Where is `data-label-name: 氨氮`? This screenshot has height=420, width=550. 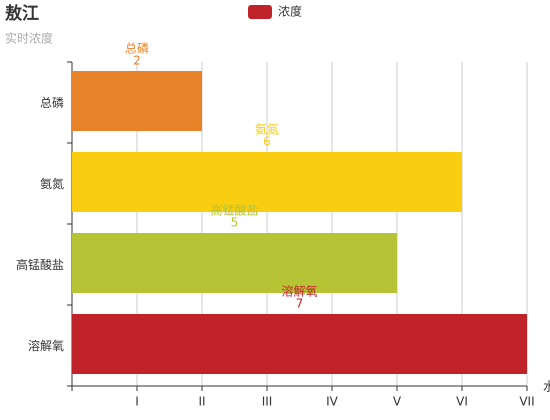
data-label-name: 氨氮 is located at coordinates (267, 129).